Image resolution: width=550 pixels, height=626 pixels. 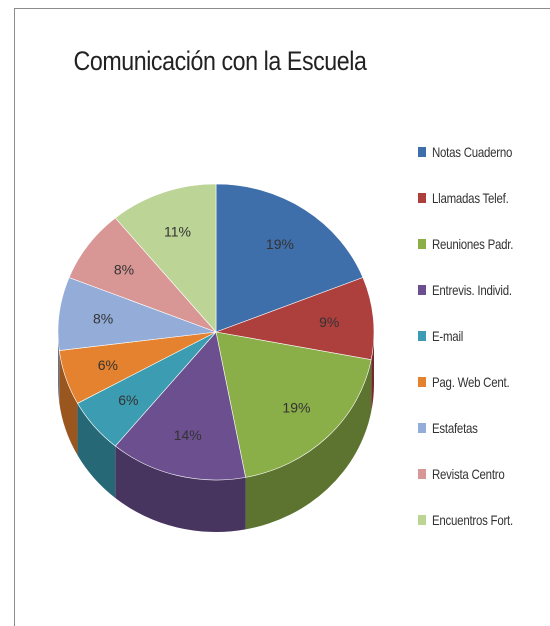 I want to click on legend-item: Pag. Web Cent., so click(x=472, y=382).